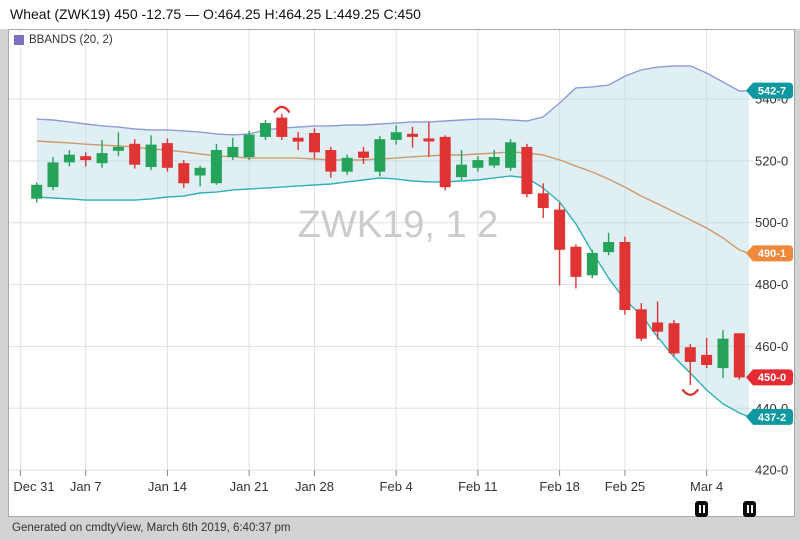  I want to click on price-badge: 542-7, so click(769, 90).